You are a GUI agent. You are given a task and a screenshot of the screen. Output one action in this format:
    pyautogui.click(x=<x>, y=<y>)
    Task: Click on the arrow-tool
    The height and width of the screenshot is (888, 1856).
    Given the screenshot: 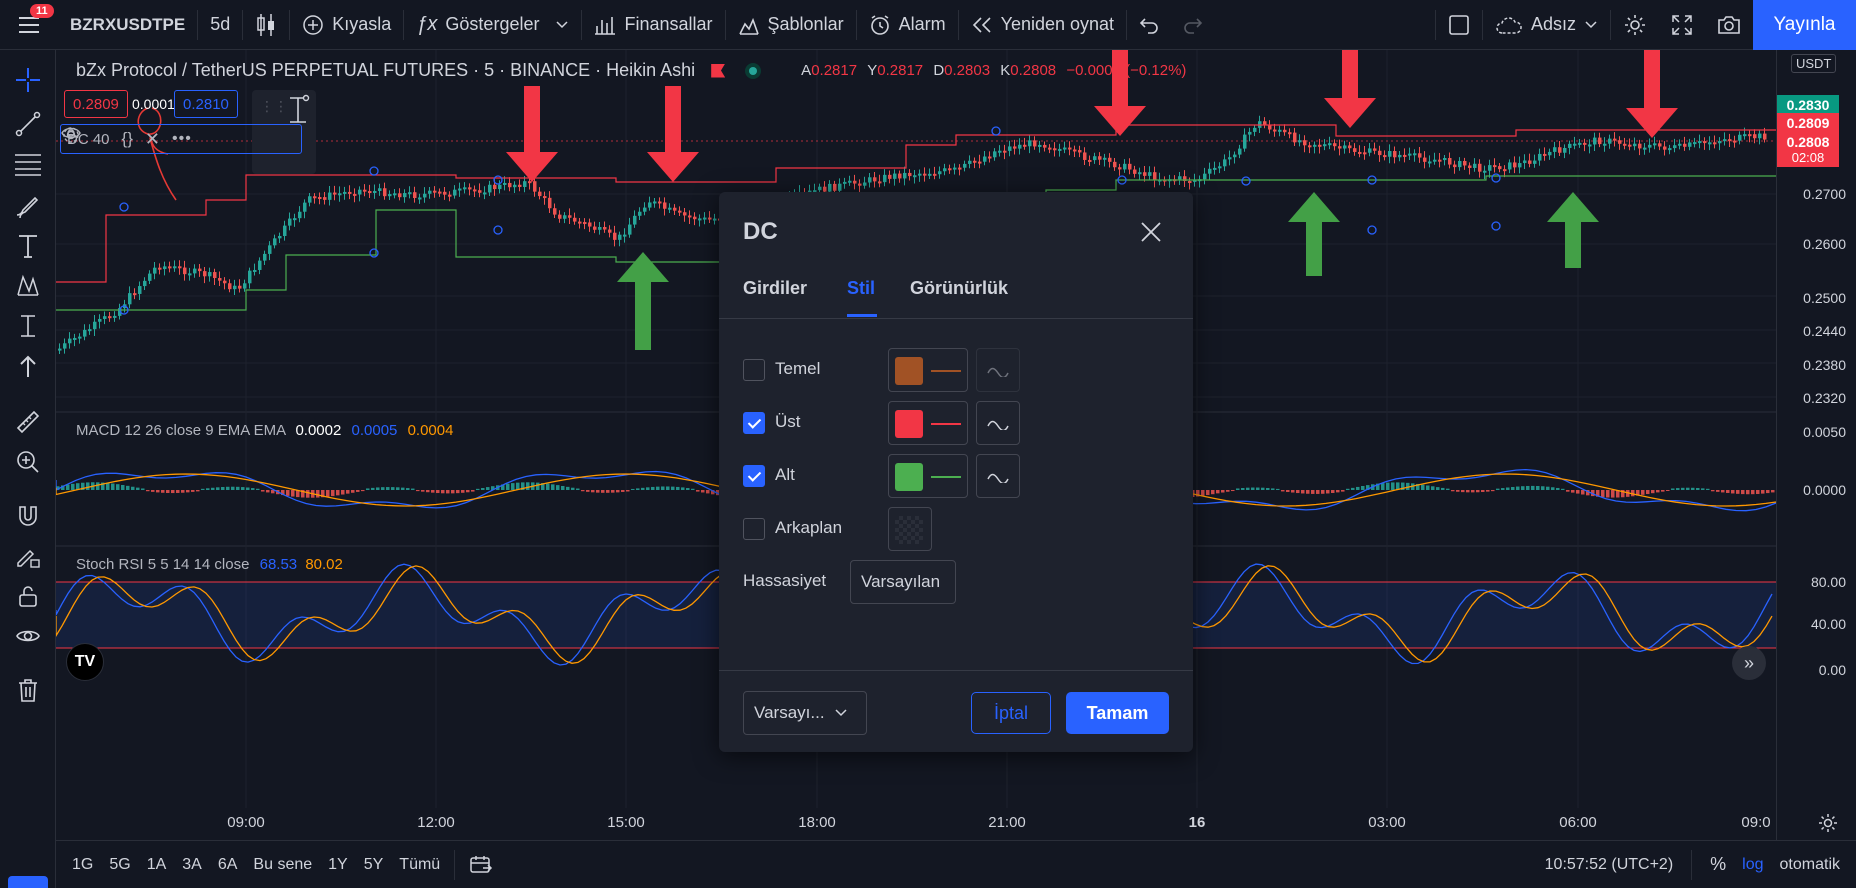 What is the action you would take?
    pyautogui.click(x=28, y=366)
    